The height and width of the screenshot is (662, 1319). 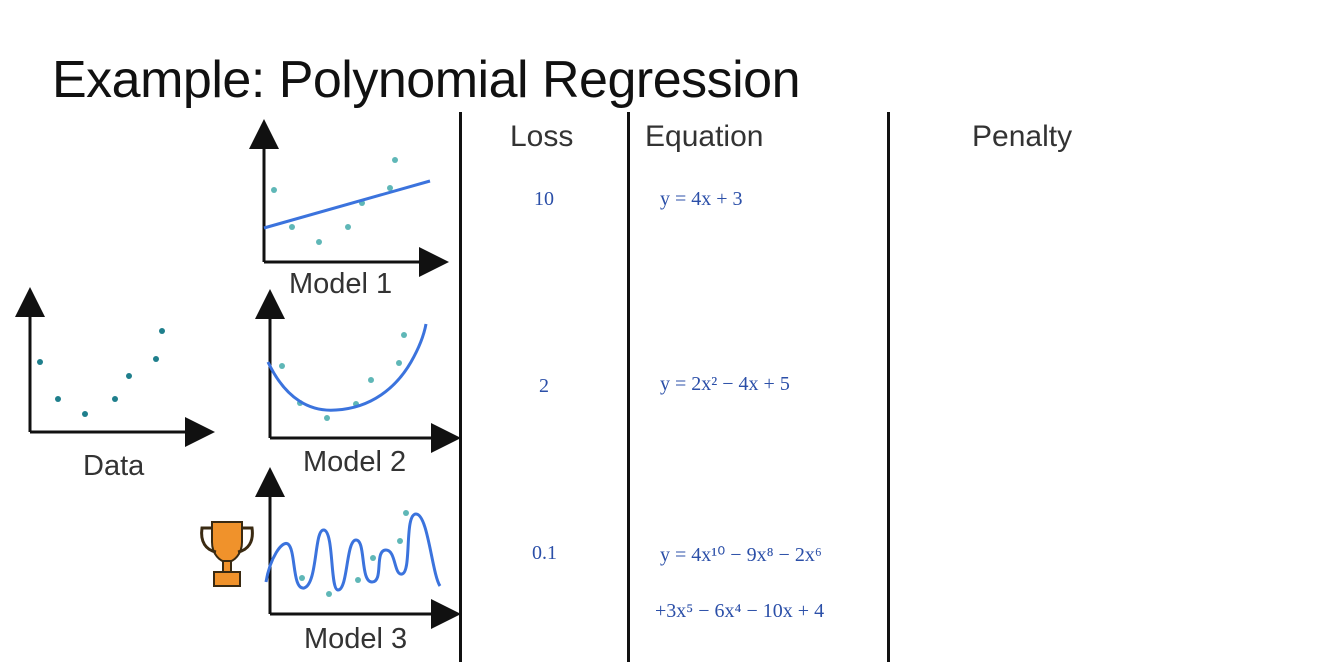 What do you see at coordinates (426, 80) in the screenshot?
I see `slide-title: Example: Polynomial Regression` at bounding box center [426, 80].